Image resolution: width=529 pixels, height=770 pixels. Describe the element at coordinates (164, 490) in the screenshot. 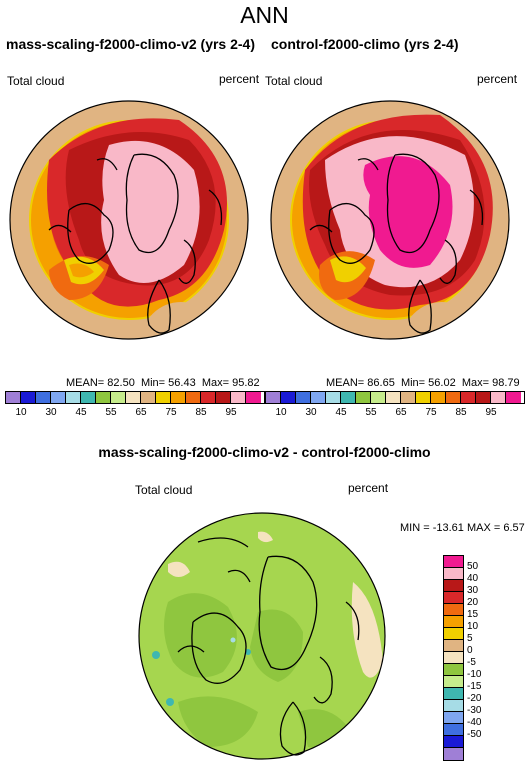

I see `diff-variable-label: Total cloud` at that location.